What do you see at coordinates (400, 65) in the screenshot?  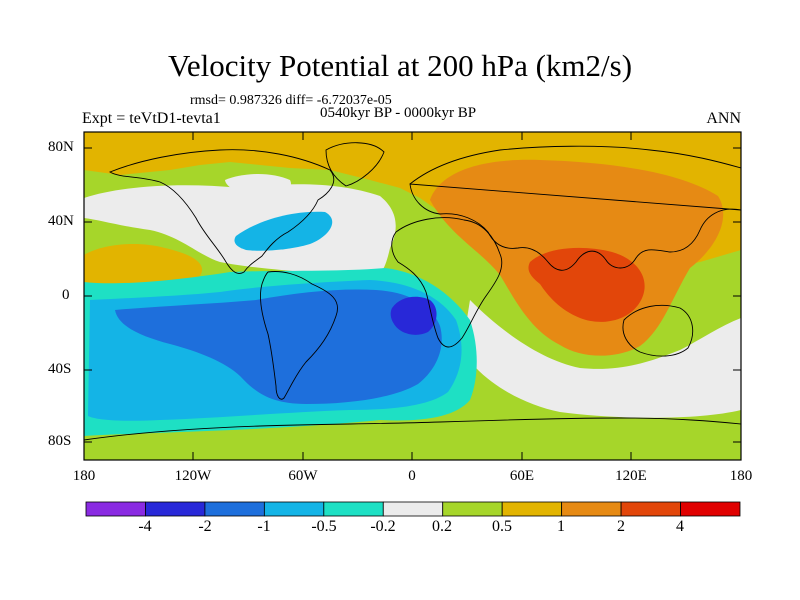 I see `chart-title: Velocity Potential at 200 hPa (km2/s)` at bounding box center [400, 65].